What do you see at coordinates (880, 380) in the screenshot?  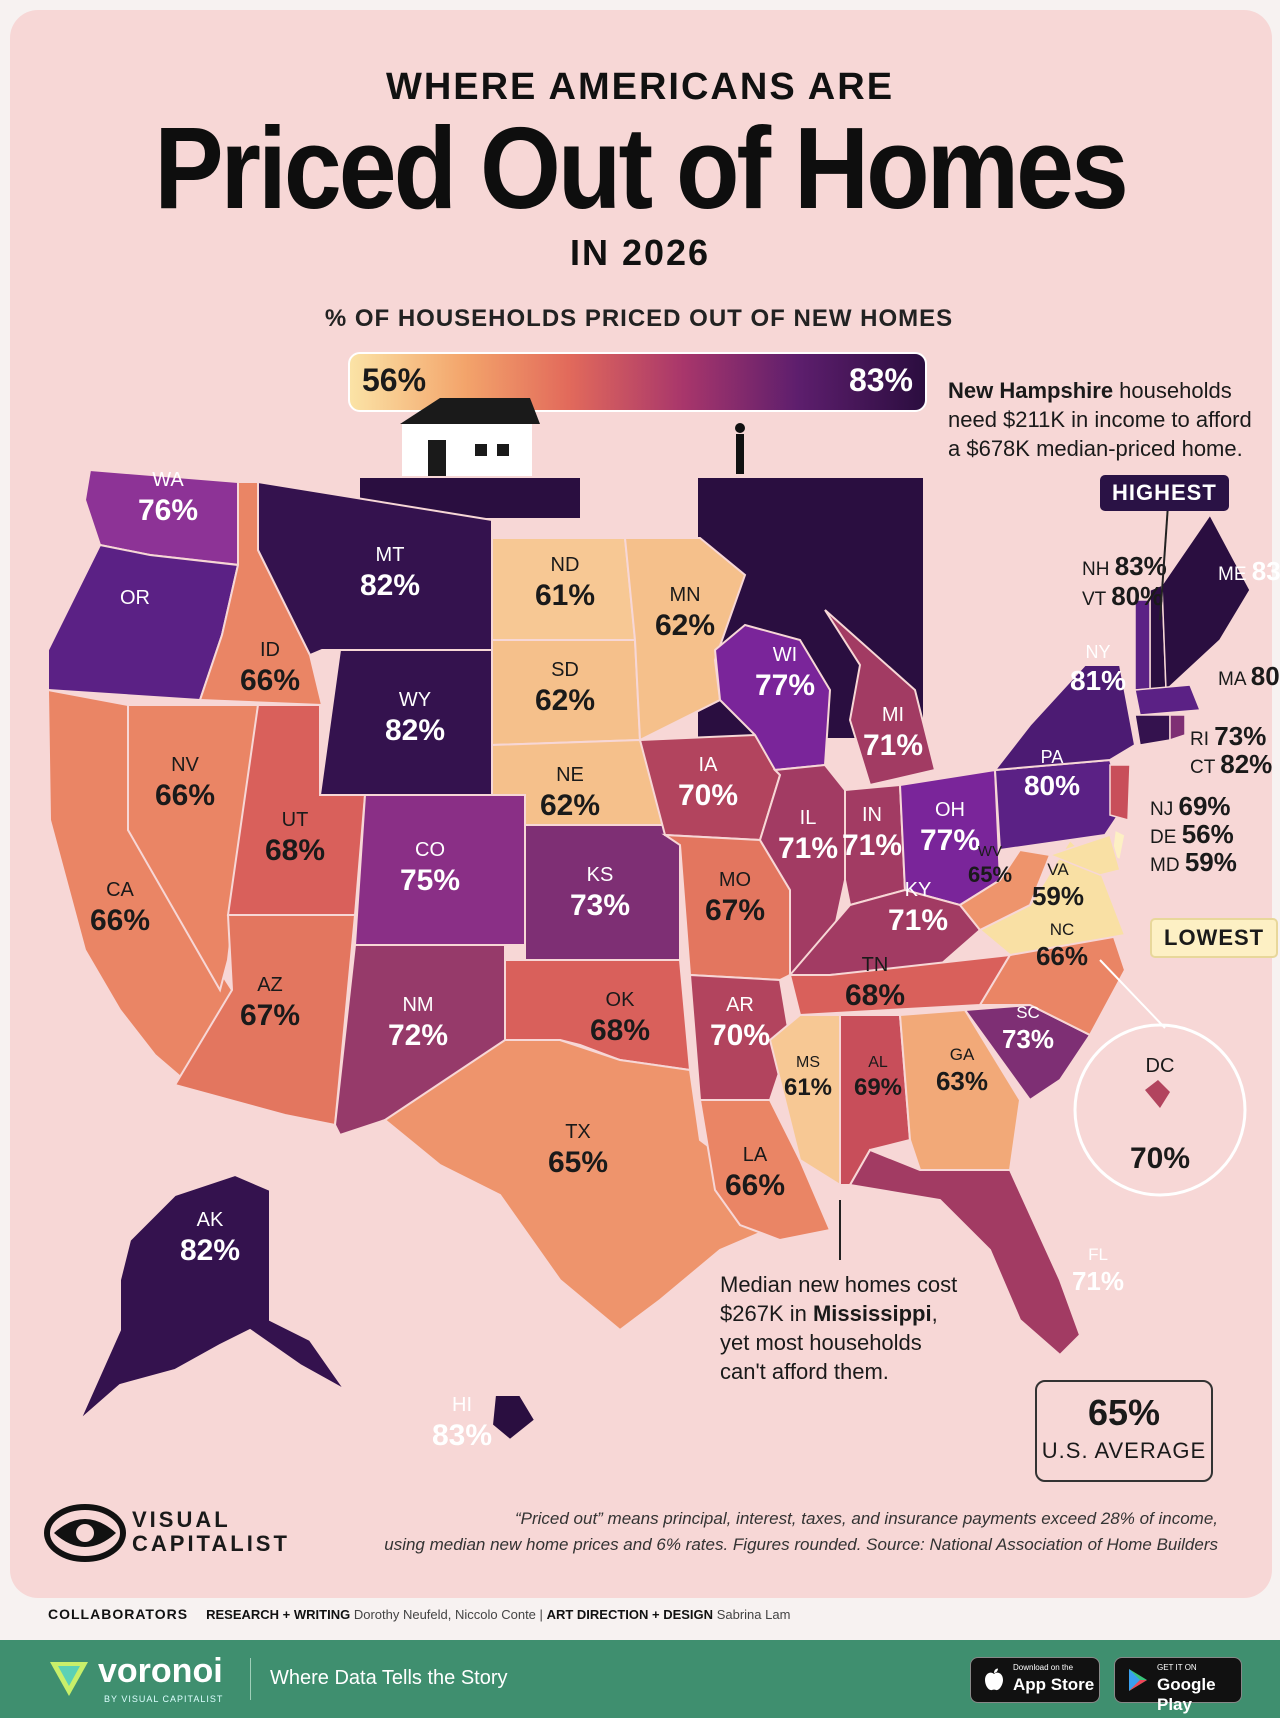 I see `legend-max: 83%` at bounding box center [880, 380].